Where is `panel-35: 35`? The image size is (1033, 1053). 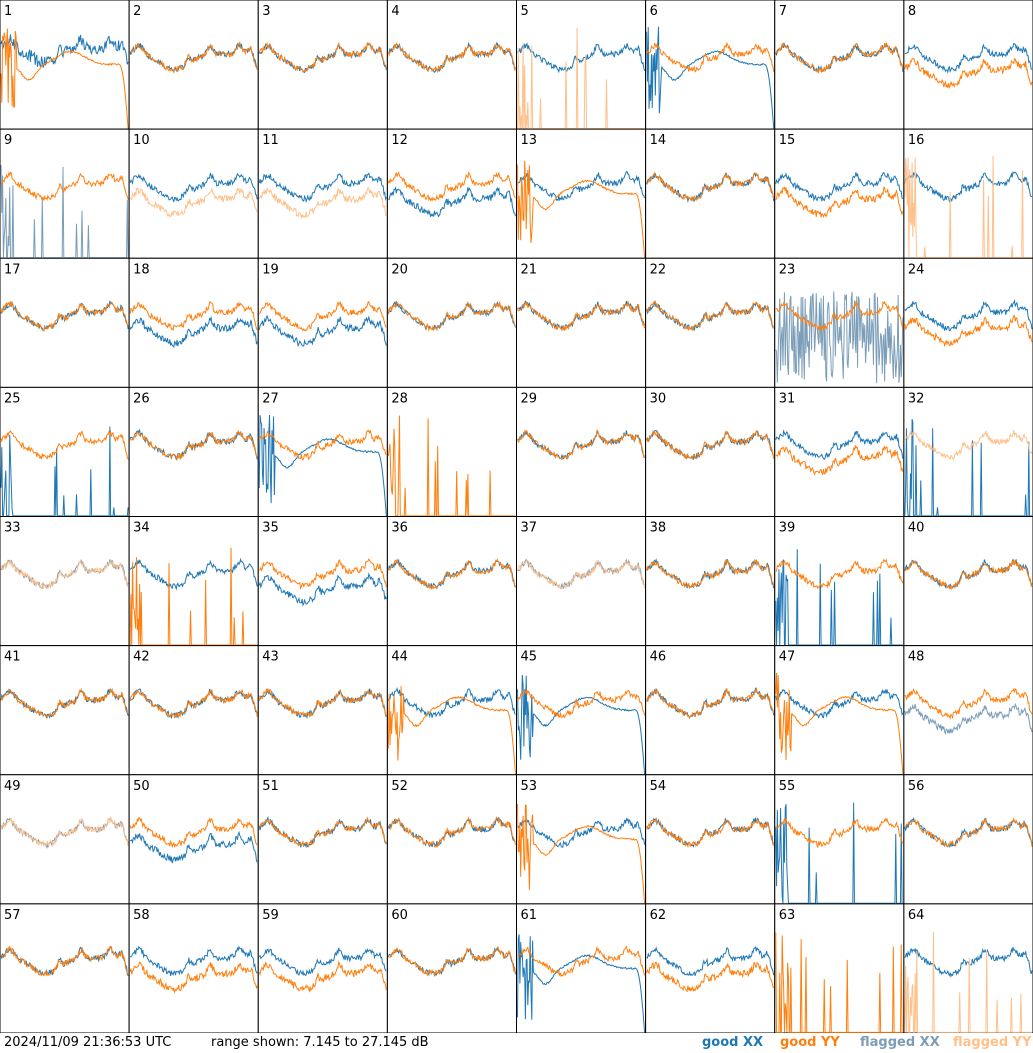 panel-35: 35 is located at coordinates (322, 581).